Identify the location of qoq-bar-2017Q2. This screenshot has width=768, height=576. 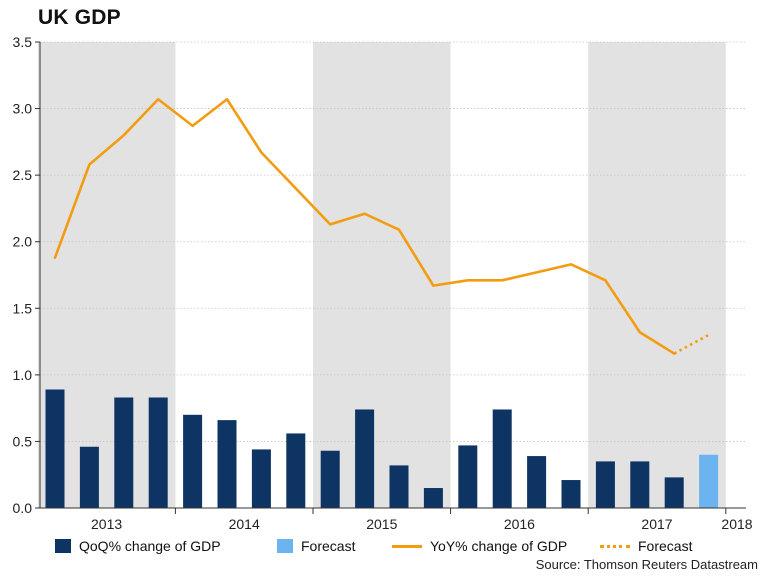
(640, 484).